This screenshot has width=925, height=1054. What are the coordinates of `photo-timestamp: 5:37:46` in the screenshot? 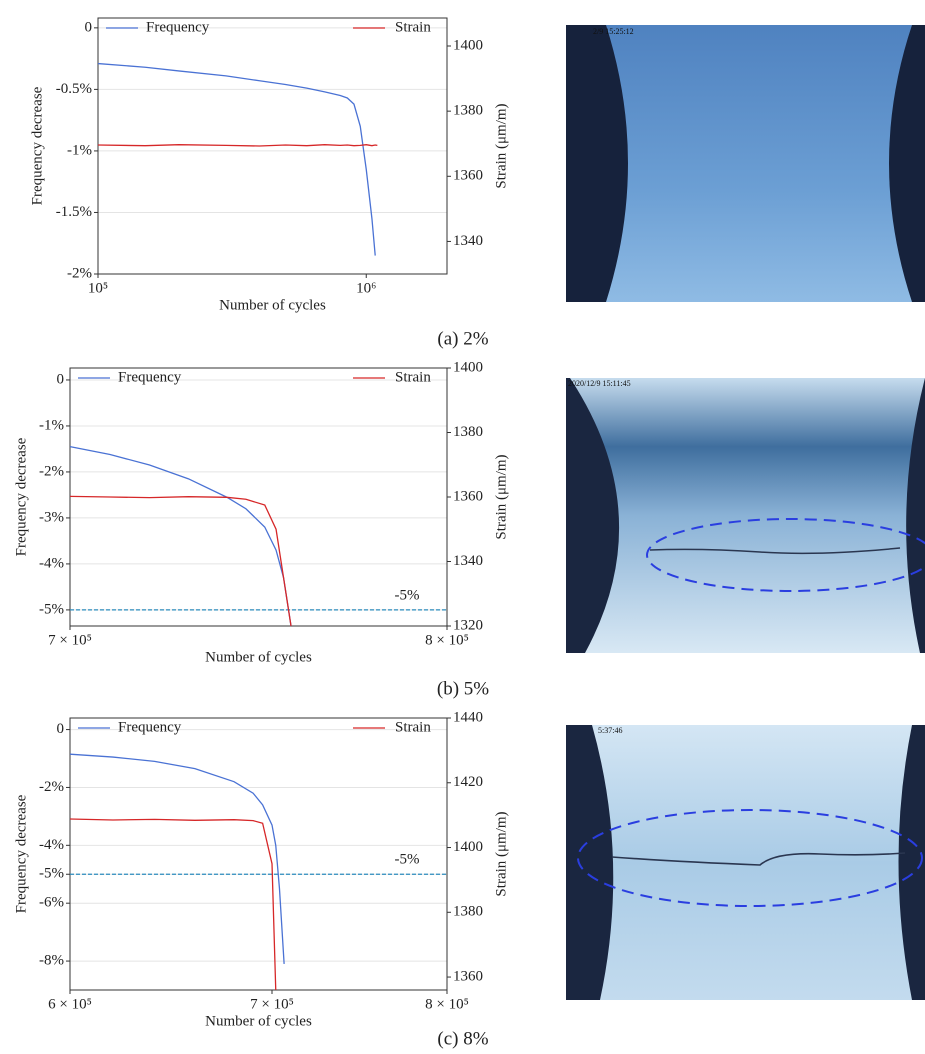 It's located at (610, 730).